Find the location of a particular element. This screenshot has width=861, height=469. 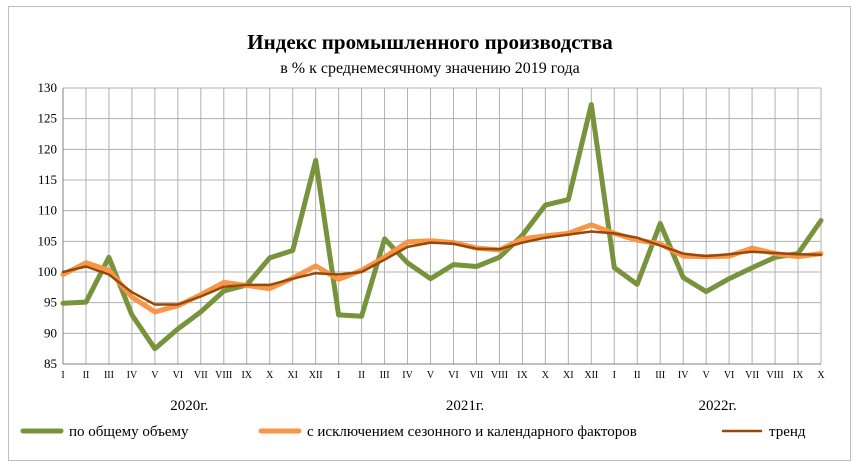

y-tick-label: 125 is located at coordinates (48, 118).